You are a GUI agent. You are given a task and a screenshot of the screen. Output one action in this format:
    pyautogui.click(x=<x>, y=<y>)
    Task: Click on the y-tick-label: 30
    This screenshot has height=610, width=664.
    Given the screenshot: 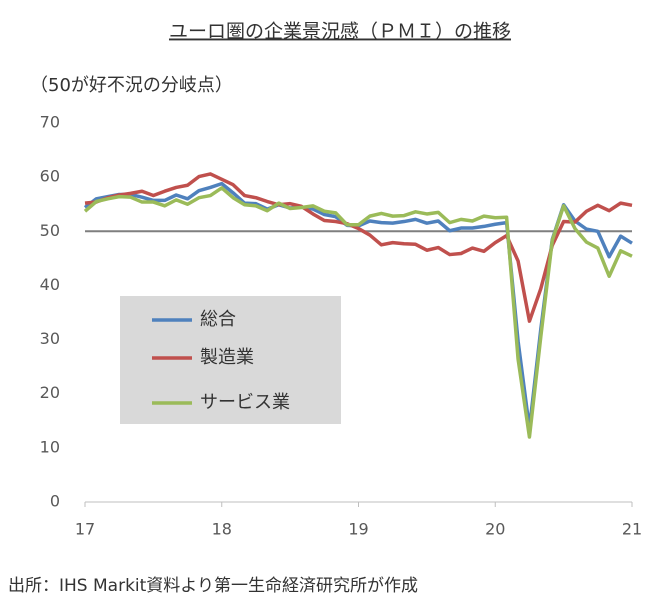 What is the action you would take?
    pyautogui.click(x=50, y=338)
    